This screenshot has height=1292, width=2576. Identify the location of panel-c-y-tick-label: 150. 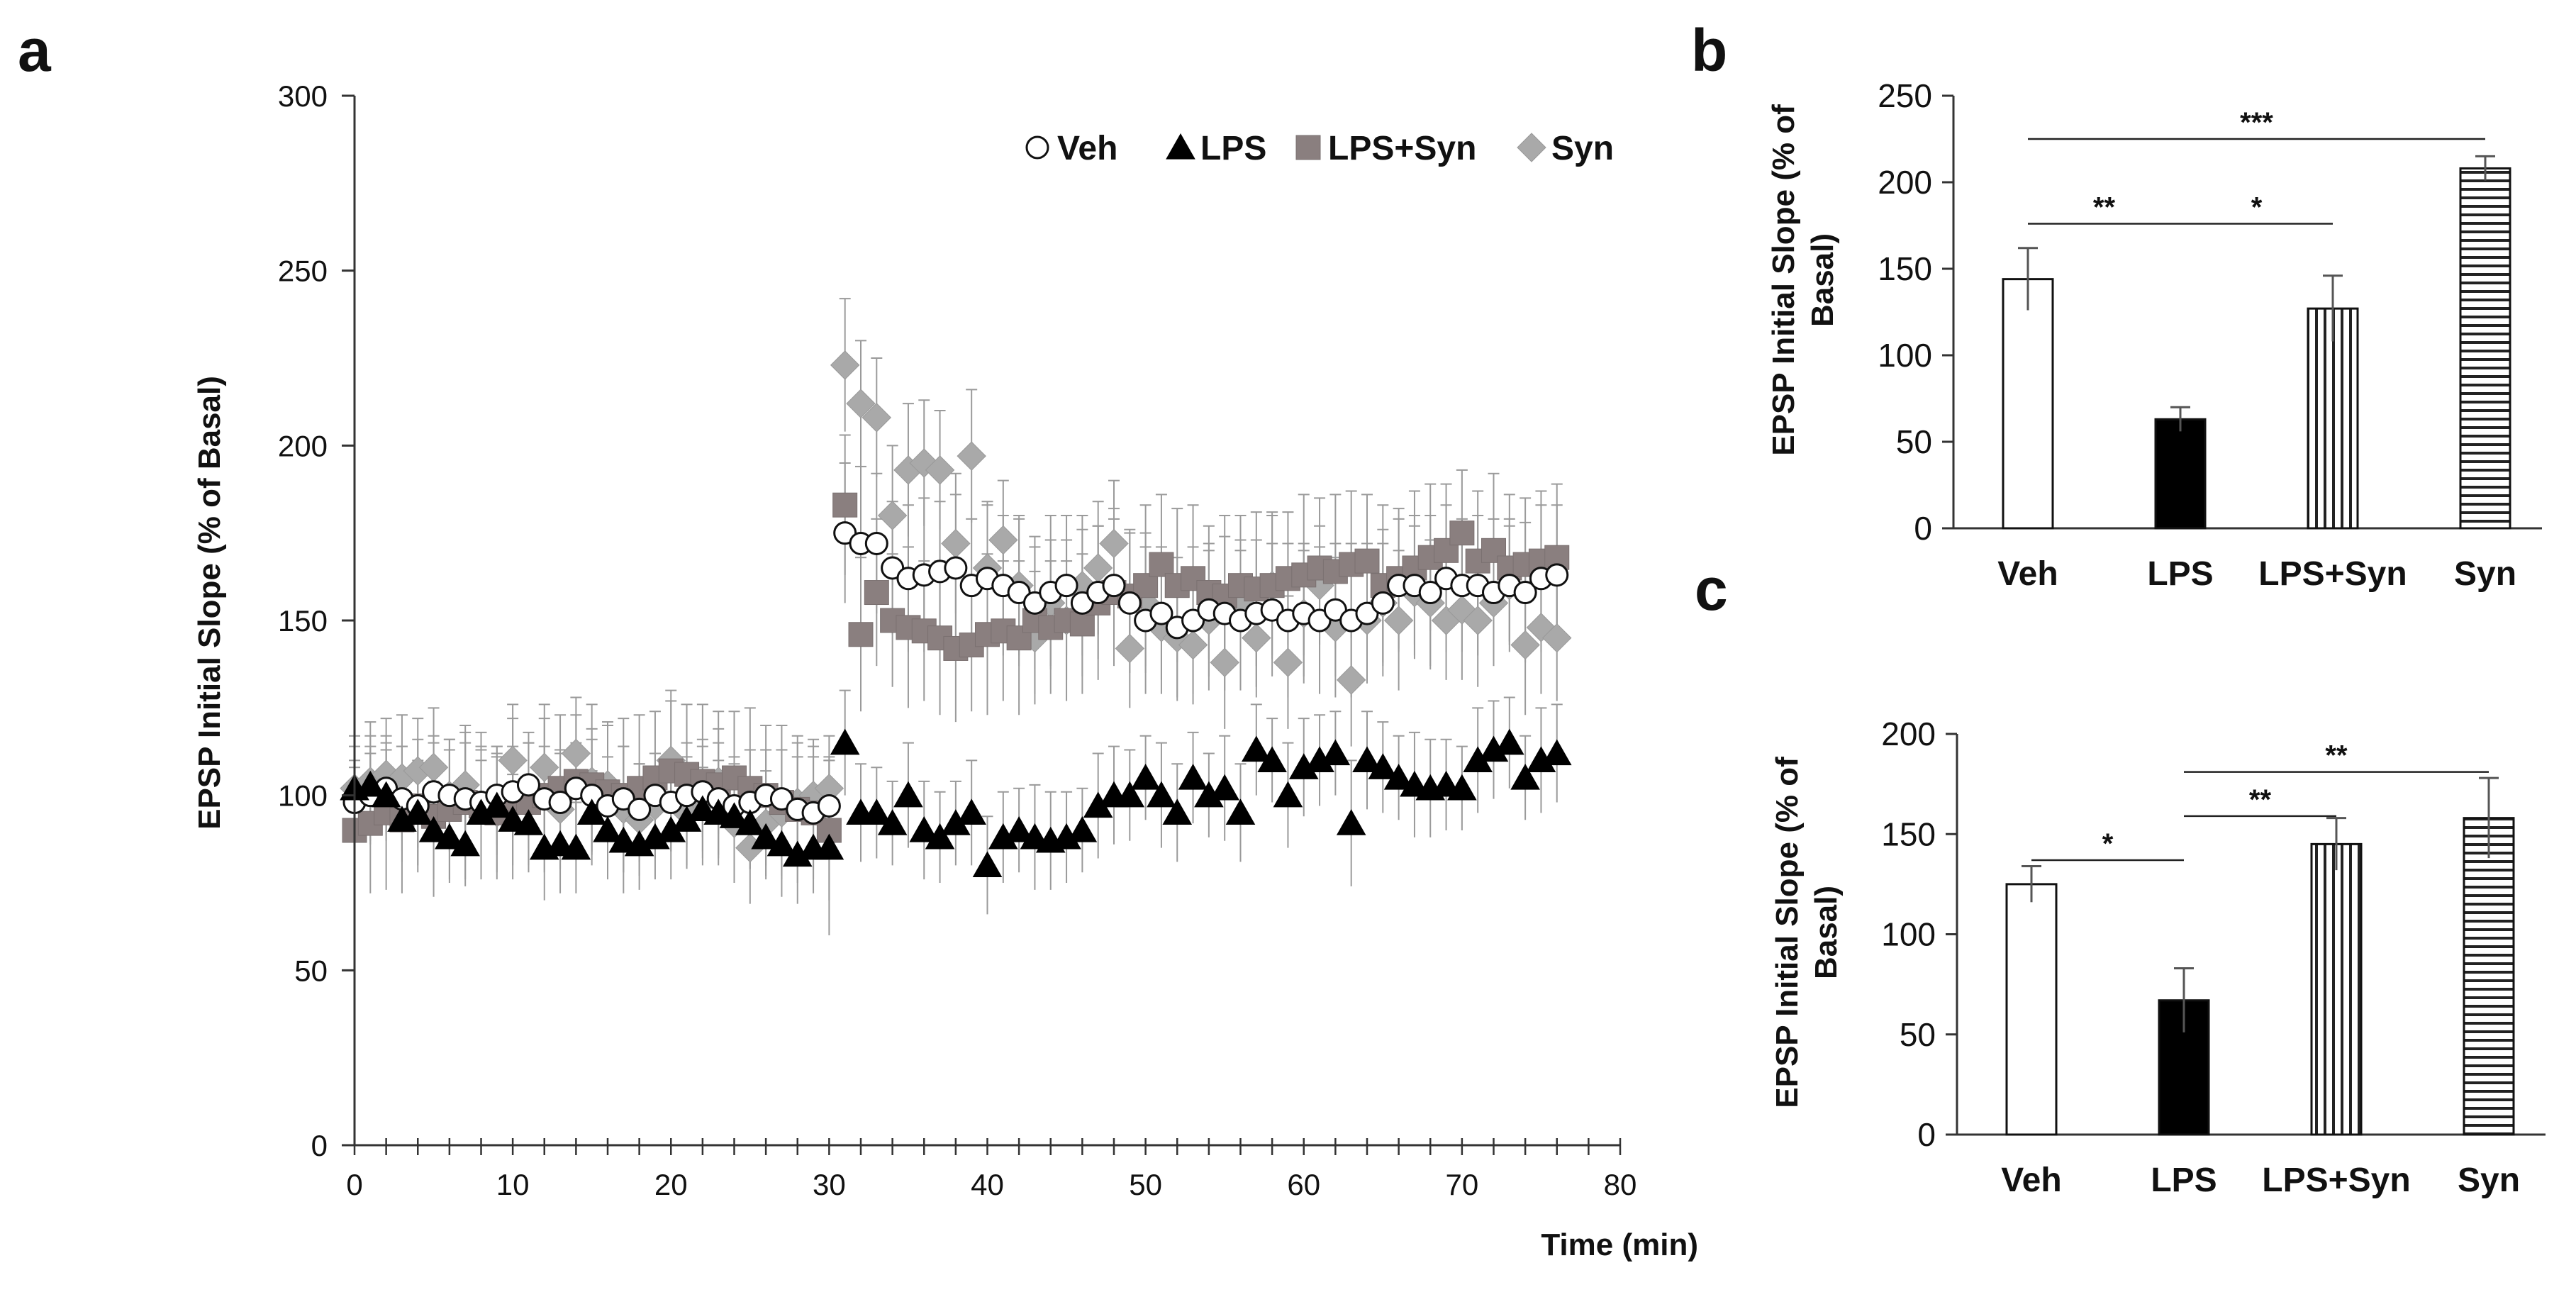
(1908, 833).